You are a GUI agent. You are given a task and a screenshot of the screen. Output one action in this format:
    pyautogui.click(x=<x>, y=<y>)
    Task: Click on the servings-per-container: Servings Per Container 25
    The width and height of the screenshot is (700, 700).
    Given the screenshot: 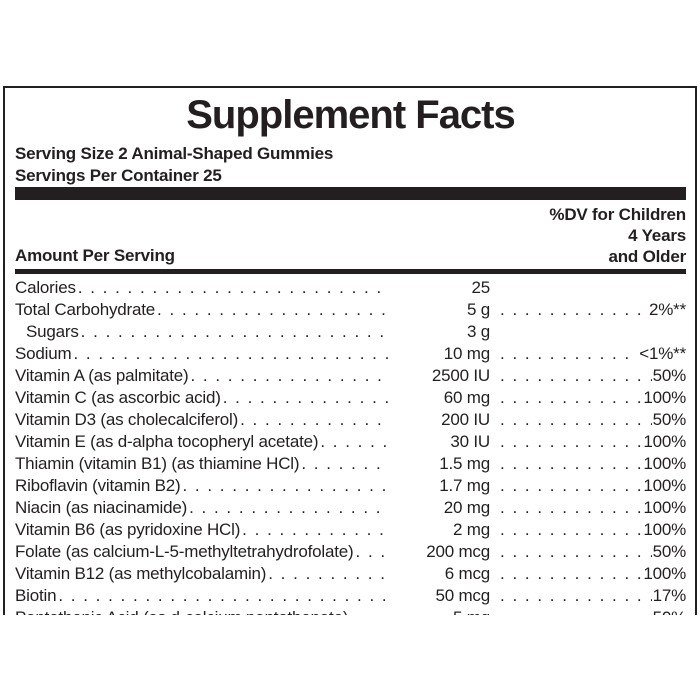 What is the action you would take?
    pyautogui.click(x=118, y=175)
    